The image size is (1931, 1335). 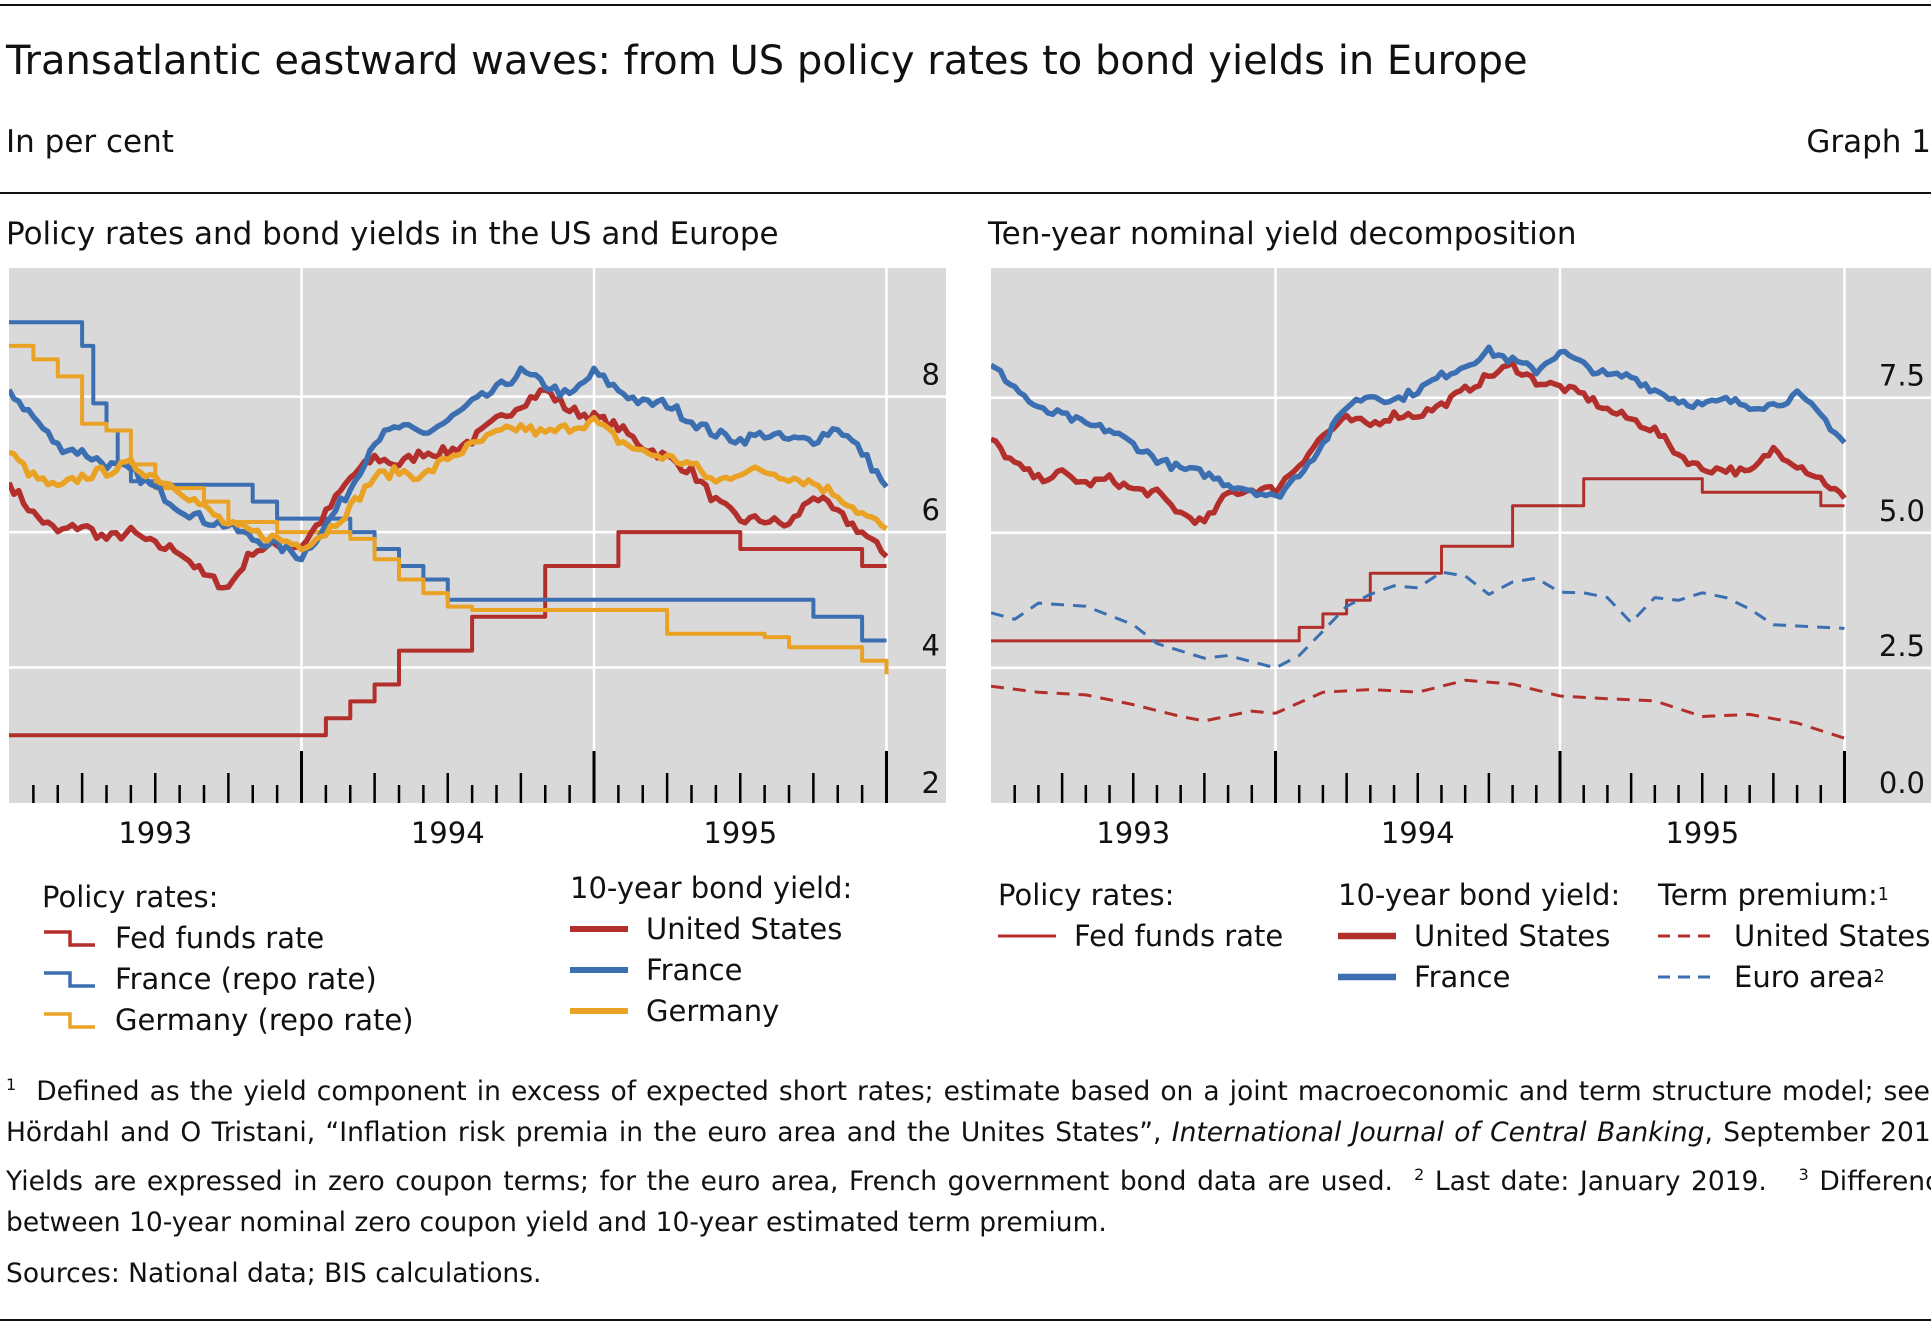 I want to click on series-line-germany-repo-rate--policy-rates, so click(x=449, y=509).